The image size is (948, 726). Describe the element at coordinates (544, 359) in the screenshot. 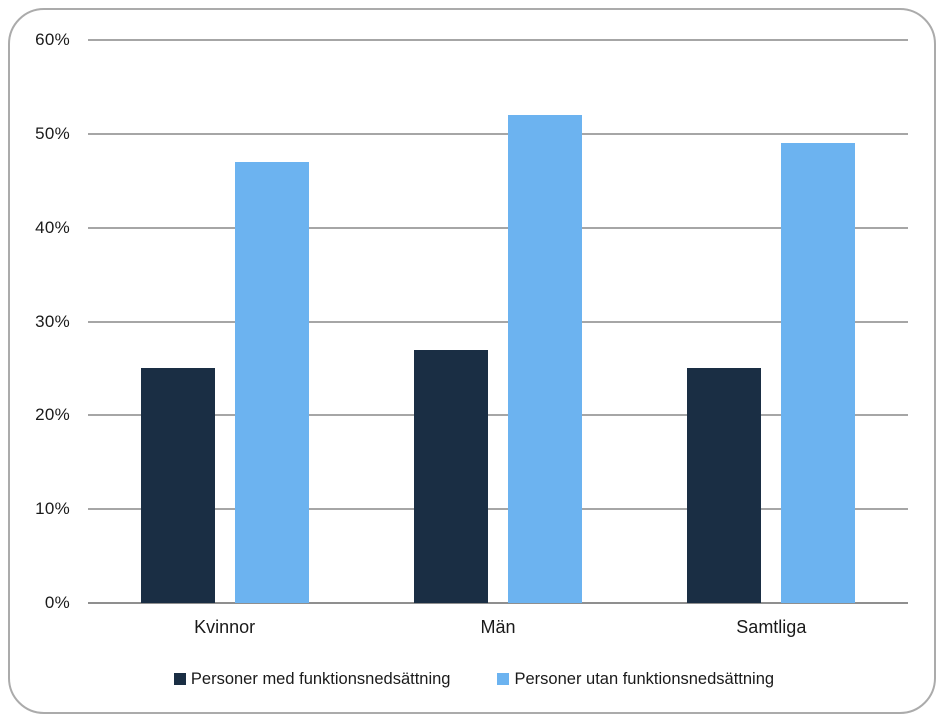

I see `bar-series1-cat1` at that location.